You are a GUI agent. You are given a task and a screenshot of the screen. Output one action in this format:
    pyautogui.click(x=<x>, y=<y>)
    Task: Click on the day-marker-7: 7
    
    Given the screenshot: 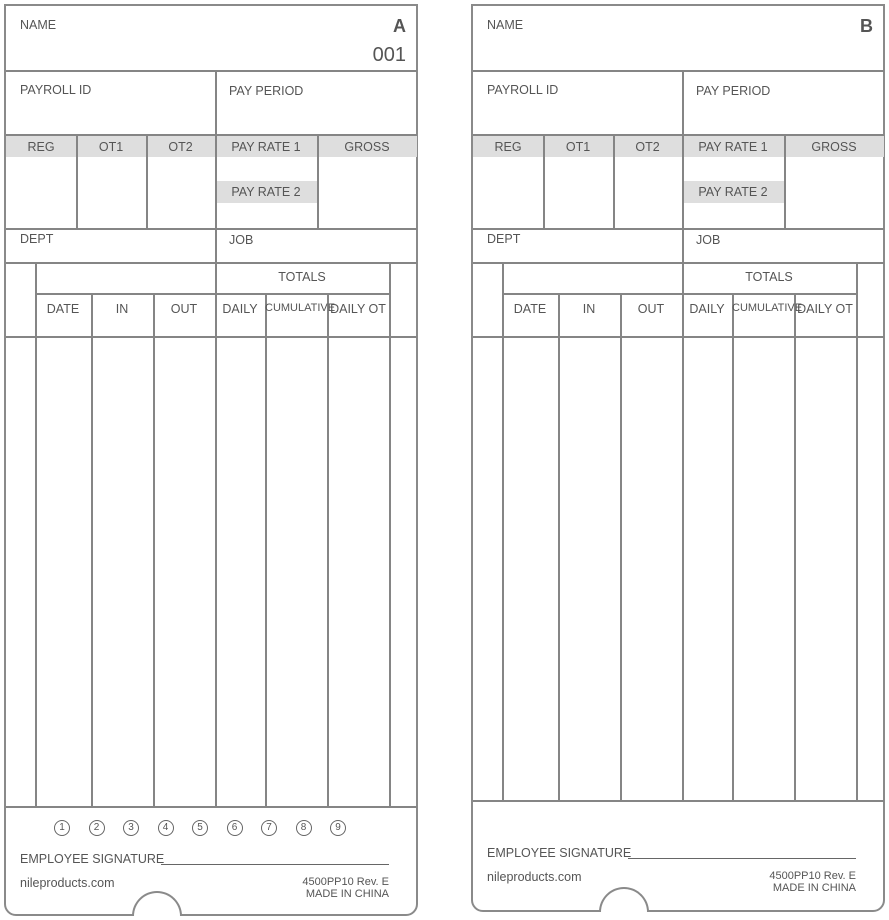 What is the action you would take?
    pyautogui.click(x=269, y=828)
    